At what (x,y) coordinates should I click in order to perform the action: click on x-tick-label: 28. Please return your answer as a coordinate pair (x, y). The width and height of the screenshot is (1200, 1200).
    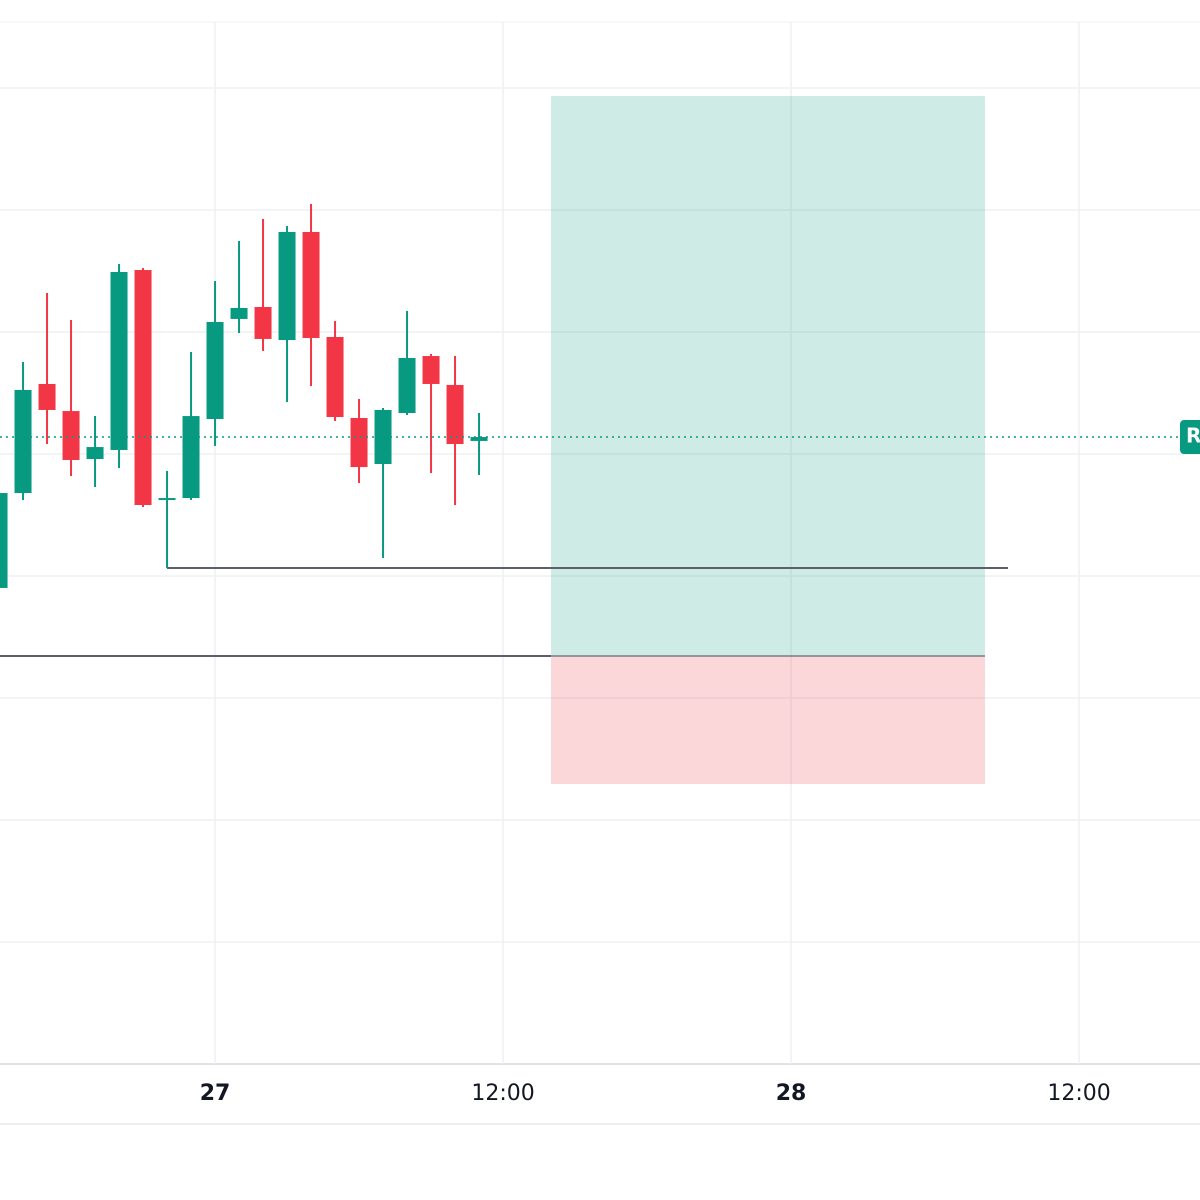
    Looking at the image, I should click on (791, 1093).